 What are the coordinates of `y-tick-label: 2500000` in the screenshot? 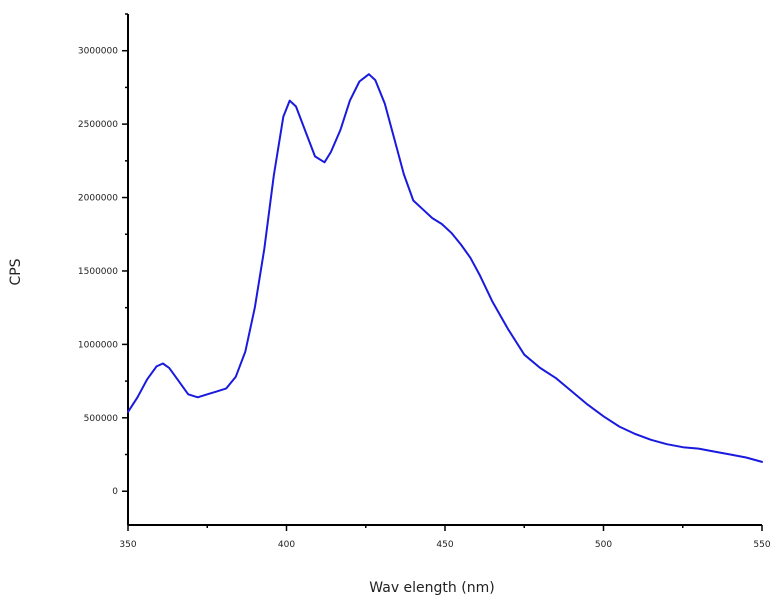 It's located at (98, 125).